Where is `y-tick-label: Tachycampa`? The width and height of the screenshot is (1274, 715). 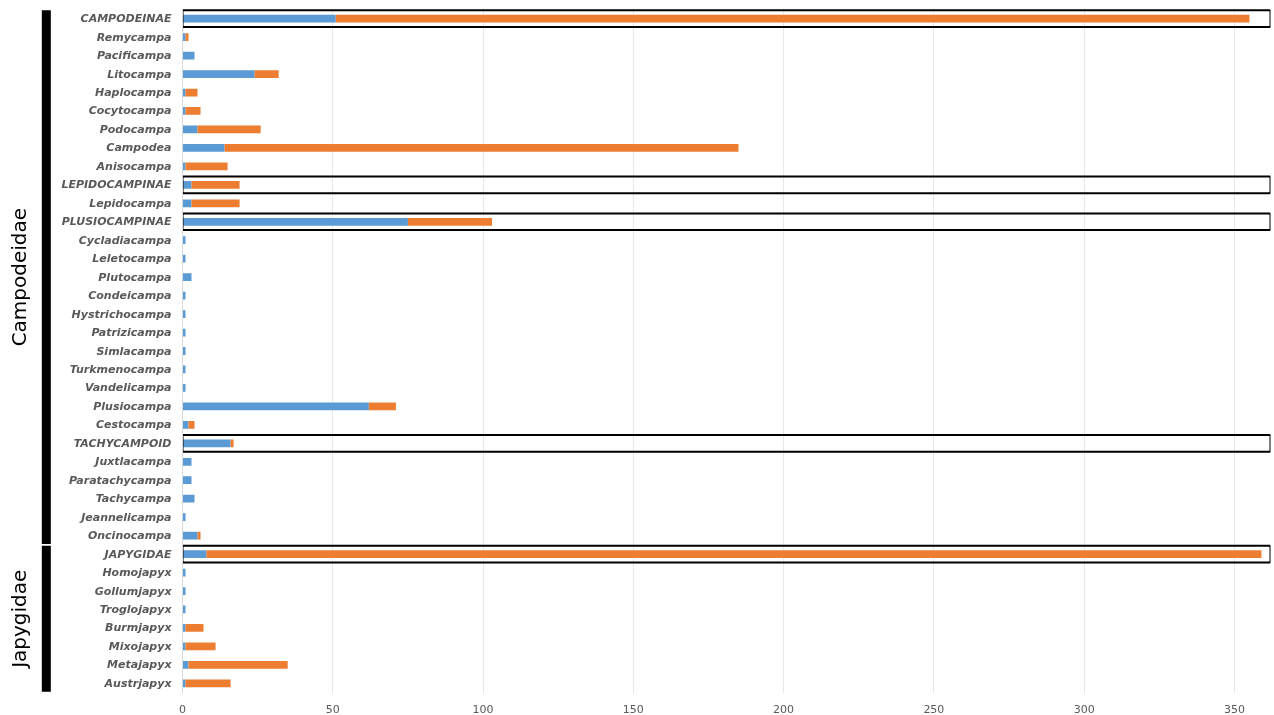 y-tick-label: Tachycampa is located at coordinates (133, 499).